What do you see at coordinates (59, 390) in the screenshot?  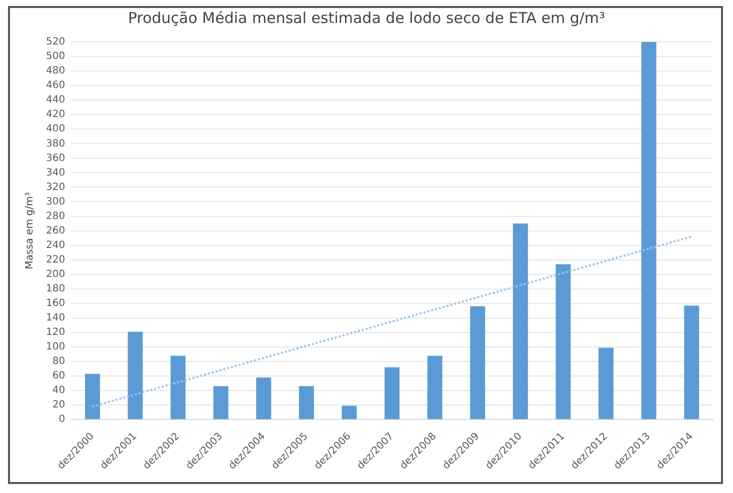 I see `y-tick-label: 40` at bounding box center [59, 390].